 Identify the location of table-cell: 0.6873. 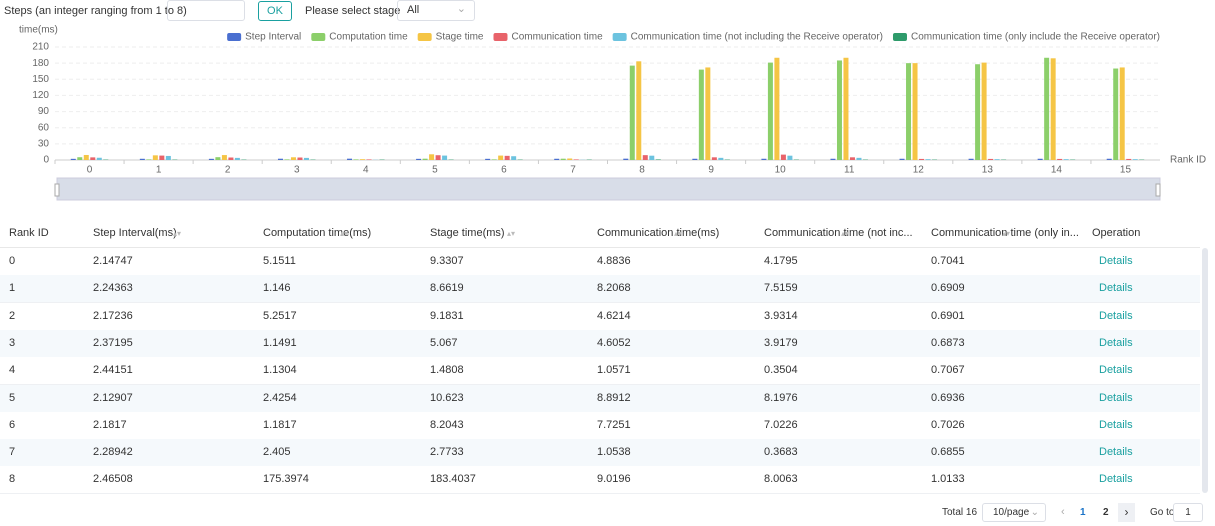
(948, 342).